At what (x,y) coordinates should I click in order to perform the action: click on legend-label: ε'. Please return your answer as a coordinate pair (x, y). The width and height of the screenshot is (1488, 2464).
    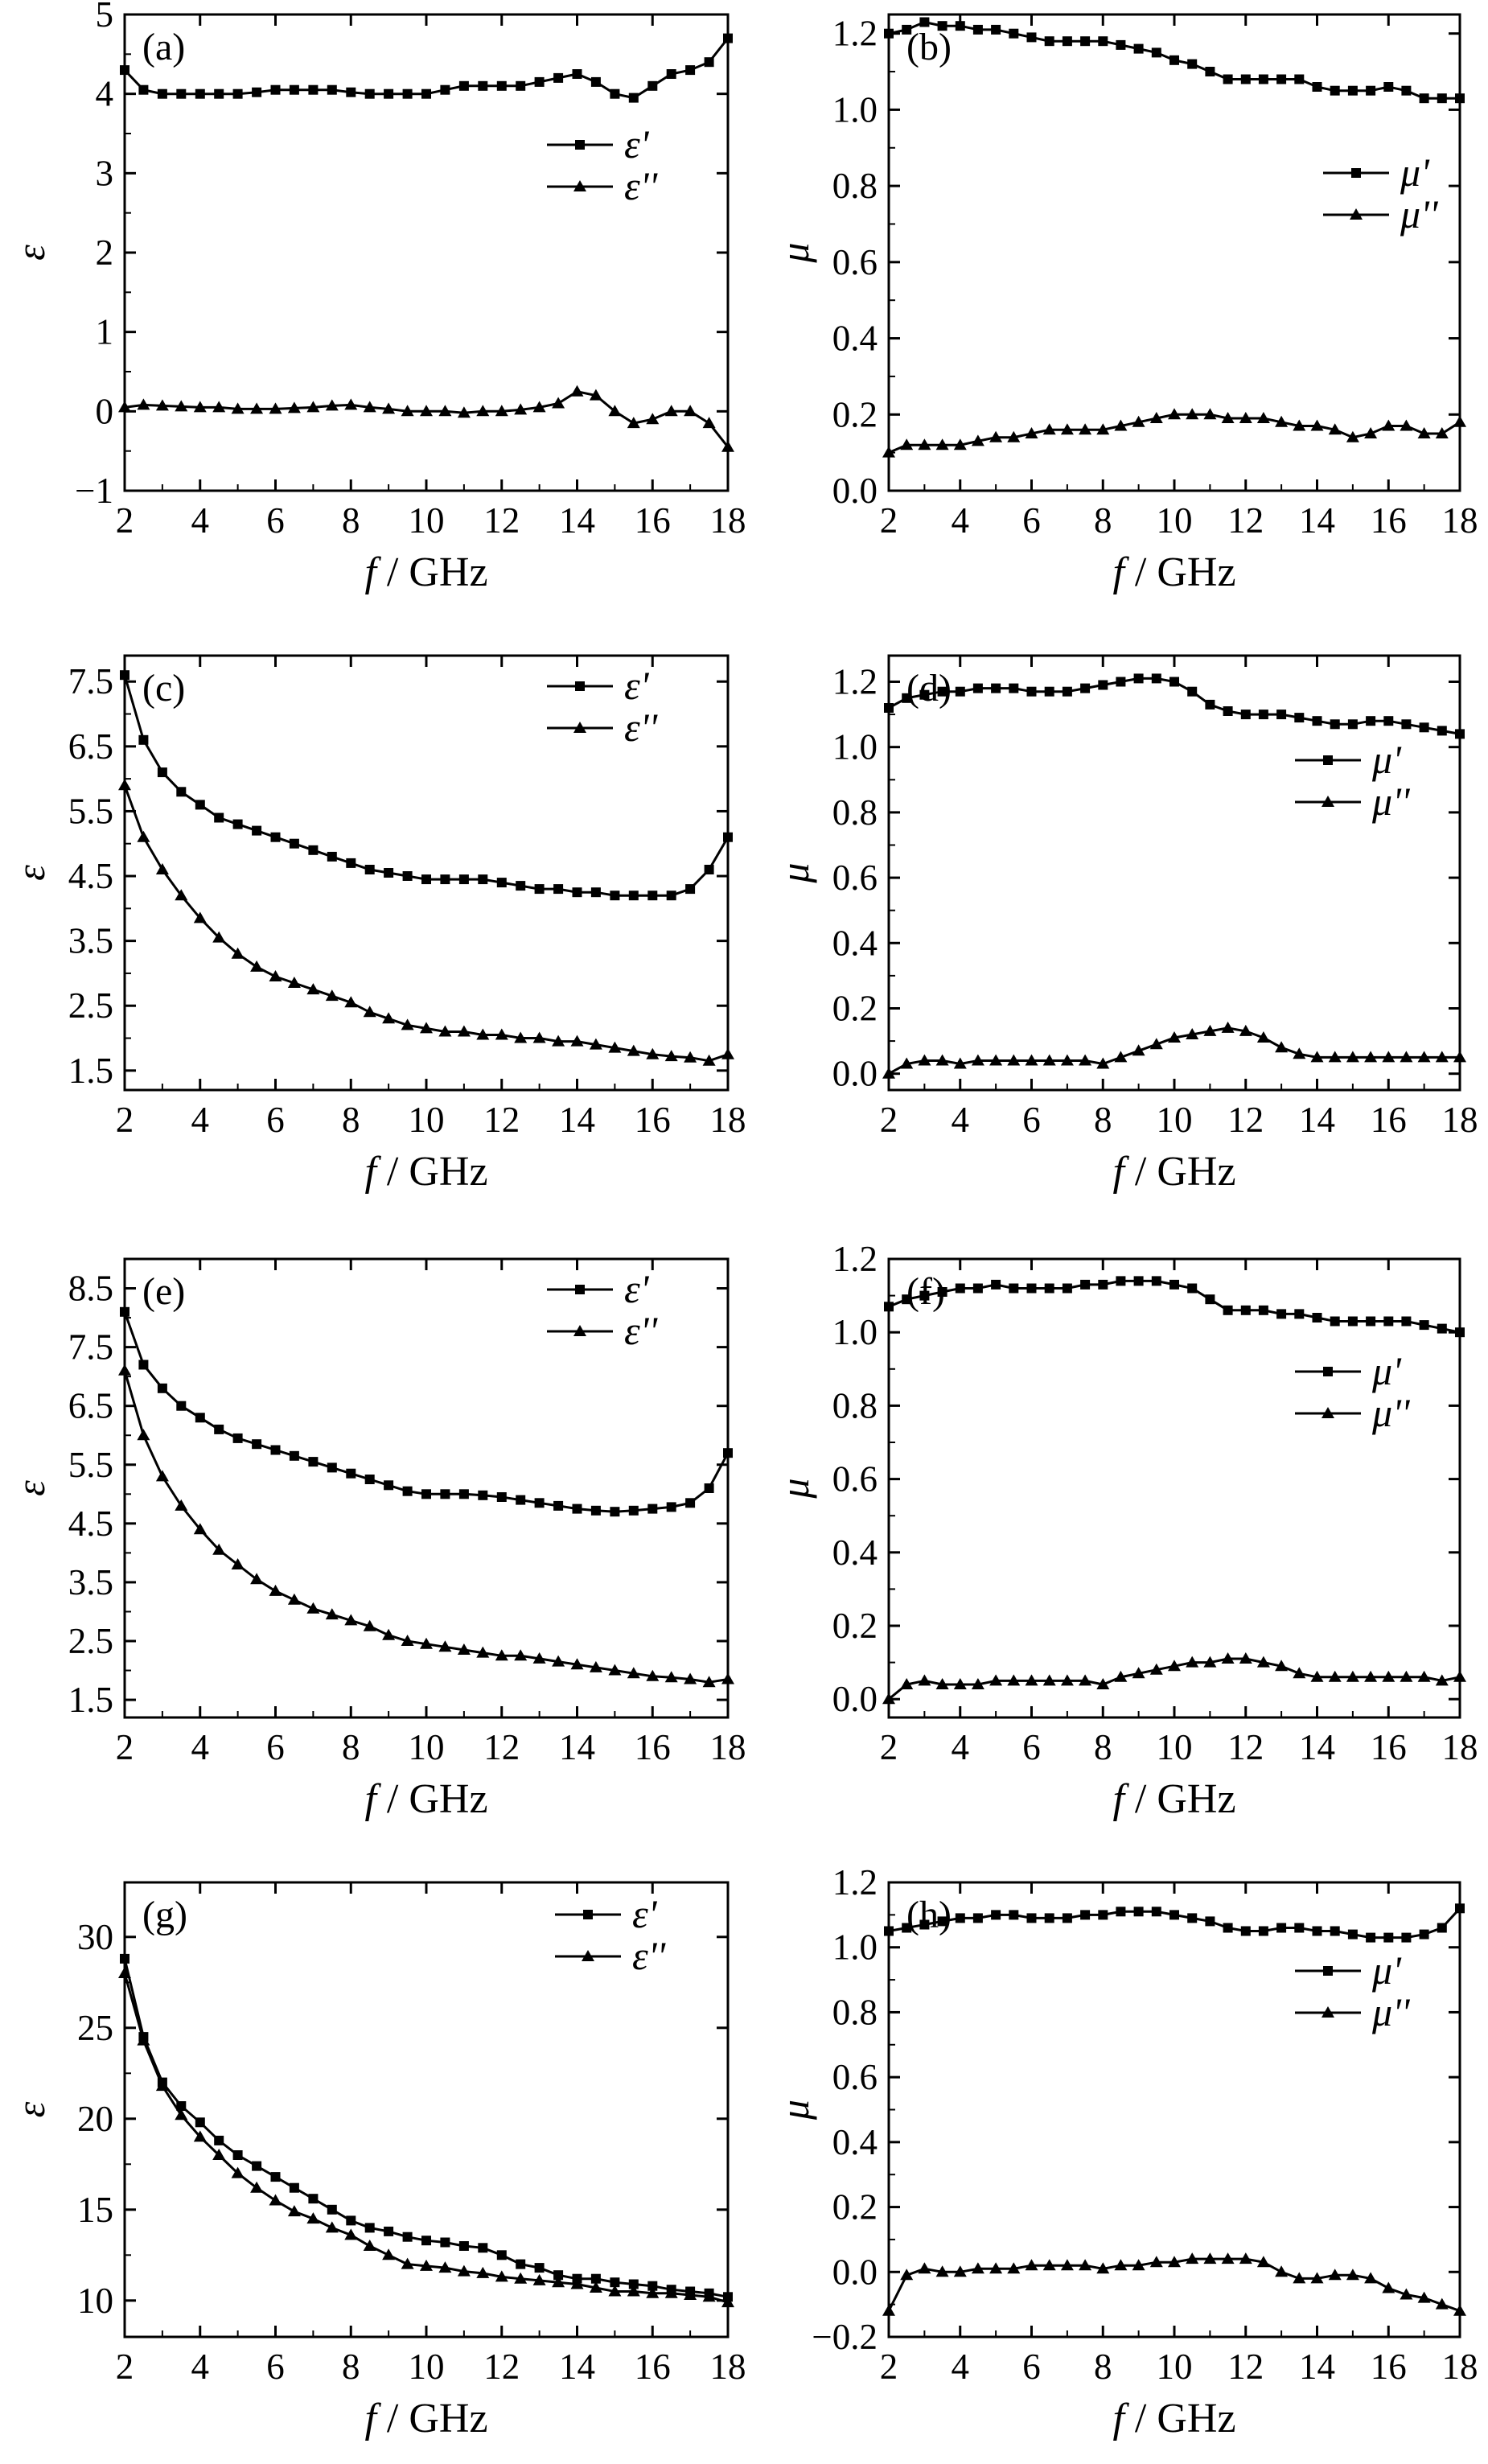
    Looking at the image, I should click on (637, 1288).